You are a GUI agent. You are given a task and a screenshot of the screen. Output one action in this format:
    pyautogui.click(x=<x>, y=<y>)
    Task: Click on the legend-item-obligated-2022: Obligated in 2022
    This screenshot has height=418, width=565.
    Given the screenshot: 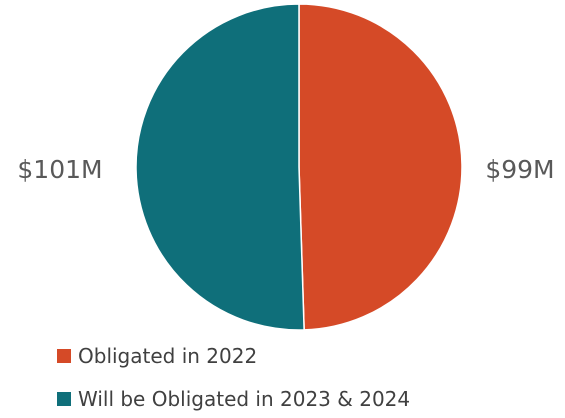 What is the action you would take?
    pyautogui.click(x=157, y=356)
    